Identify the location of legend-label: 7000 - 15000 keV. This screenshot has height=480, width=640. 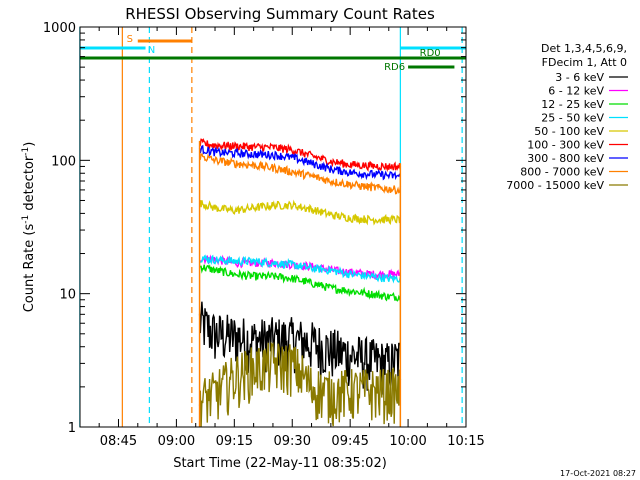
(555, 185).